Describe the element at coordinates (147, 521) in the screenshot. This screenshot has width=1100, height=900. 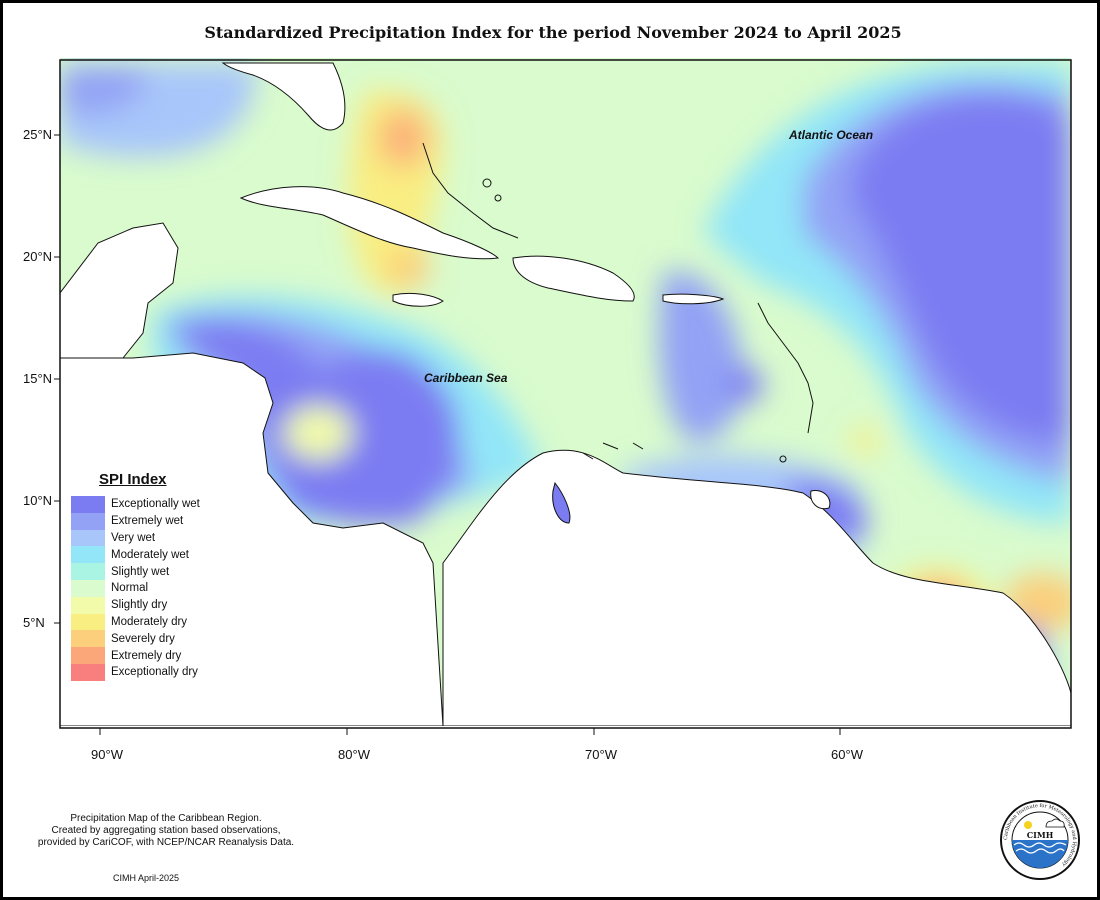
I see `legend-label: Extremely wet` at that location.